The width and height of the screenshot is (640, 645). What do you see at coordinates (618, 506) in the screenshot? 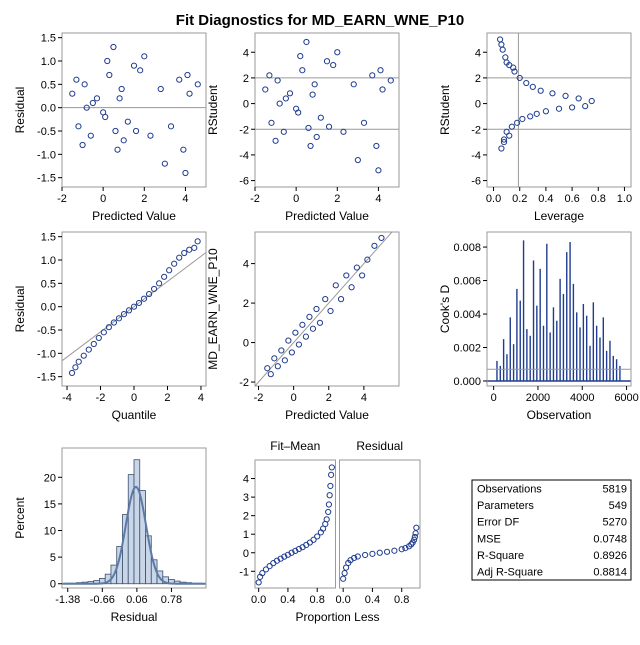
I see `fit-statistics-row-value: 549` at bounding box center [618, 506].